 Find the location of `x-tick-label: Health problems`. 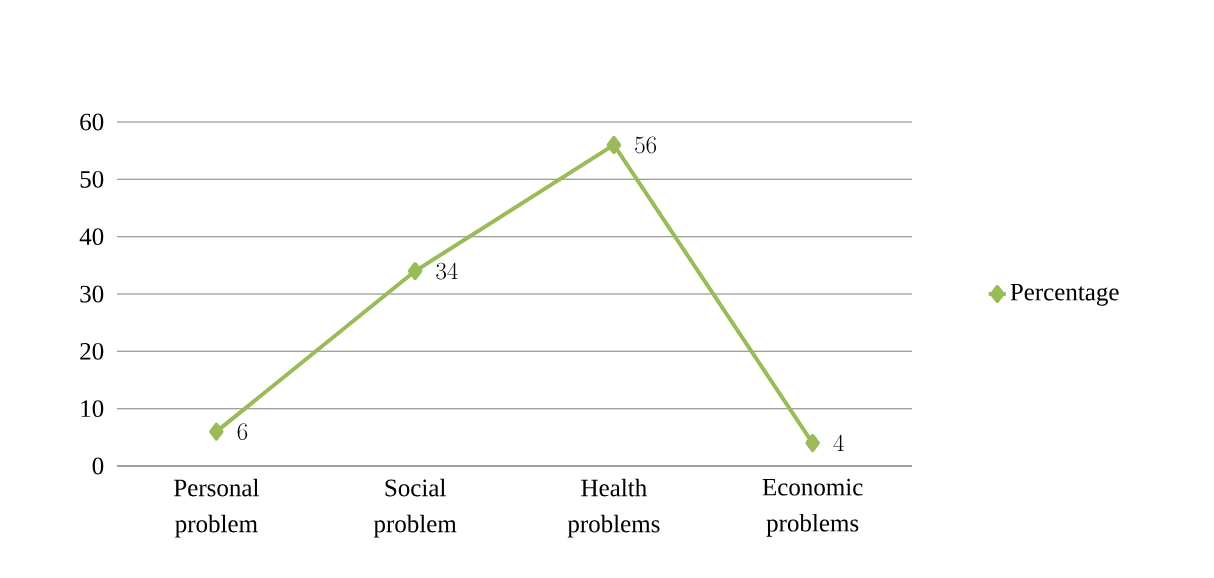

x-tick-label: Health problems is located at coordinates (613, 508).